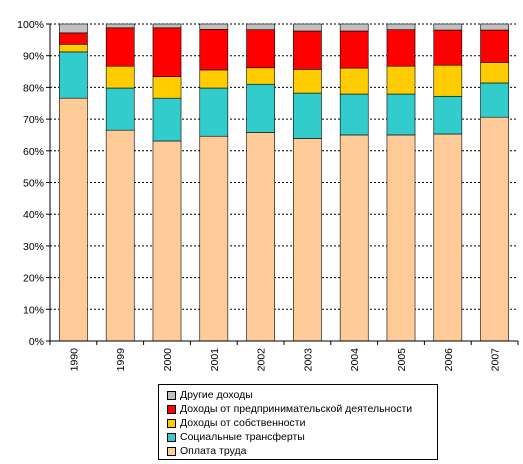  What do you see at coordinates (120, 235) in the screenshot?
I see `bar-segment-1999-s0` at bounding box center [120, 235].